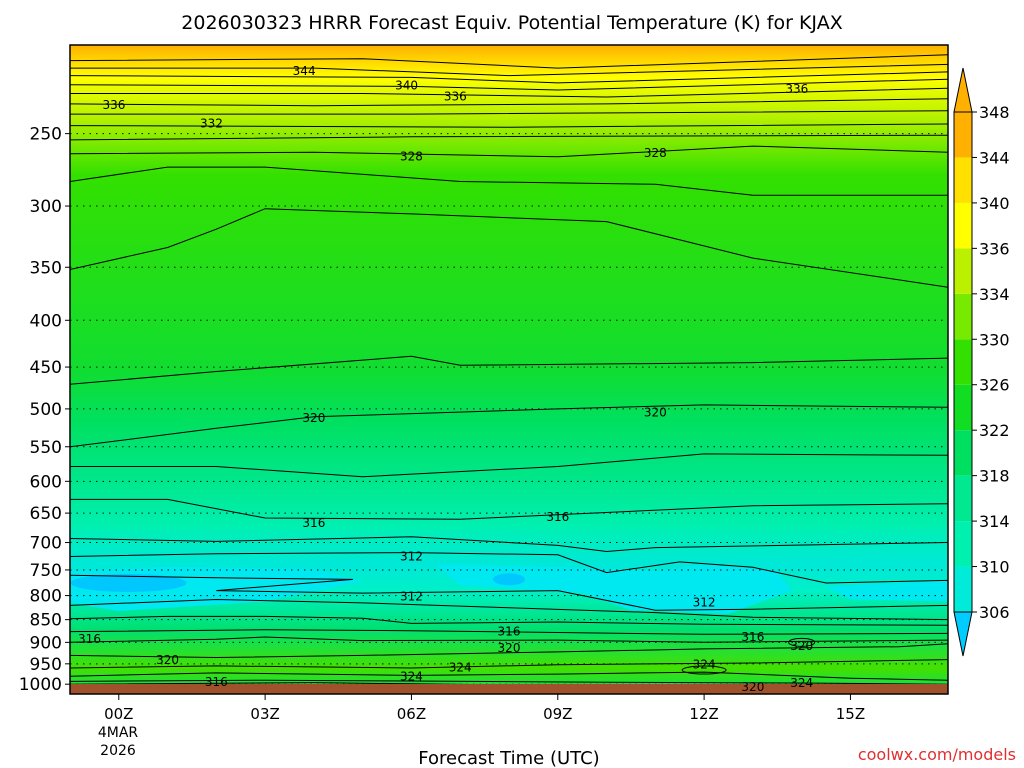 The height and width of the screenshot is (768, 1024). Describe the element at coordinates (211, 123) in the screenshot. I see `contour-label: 332` at that location.